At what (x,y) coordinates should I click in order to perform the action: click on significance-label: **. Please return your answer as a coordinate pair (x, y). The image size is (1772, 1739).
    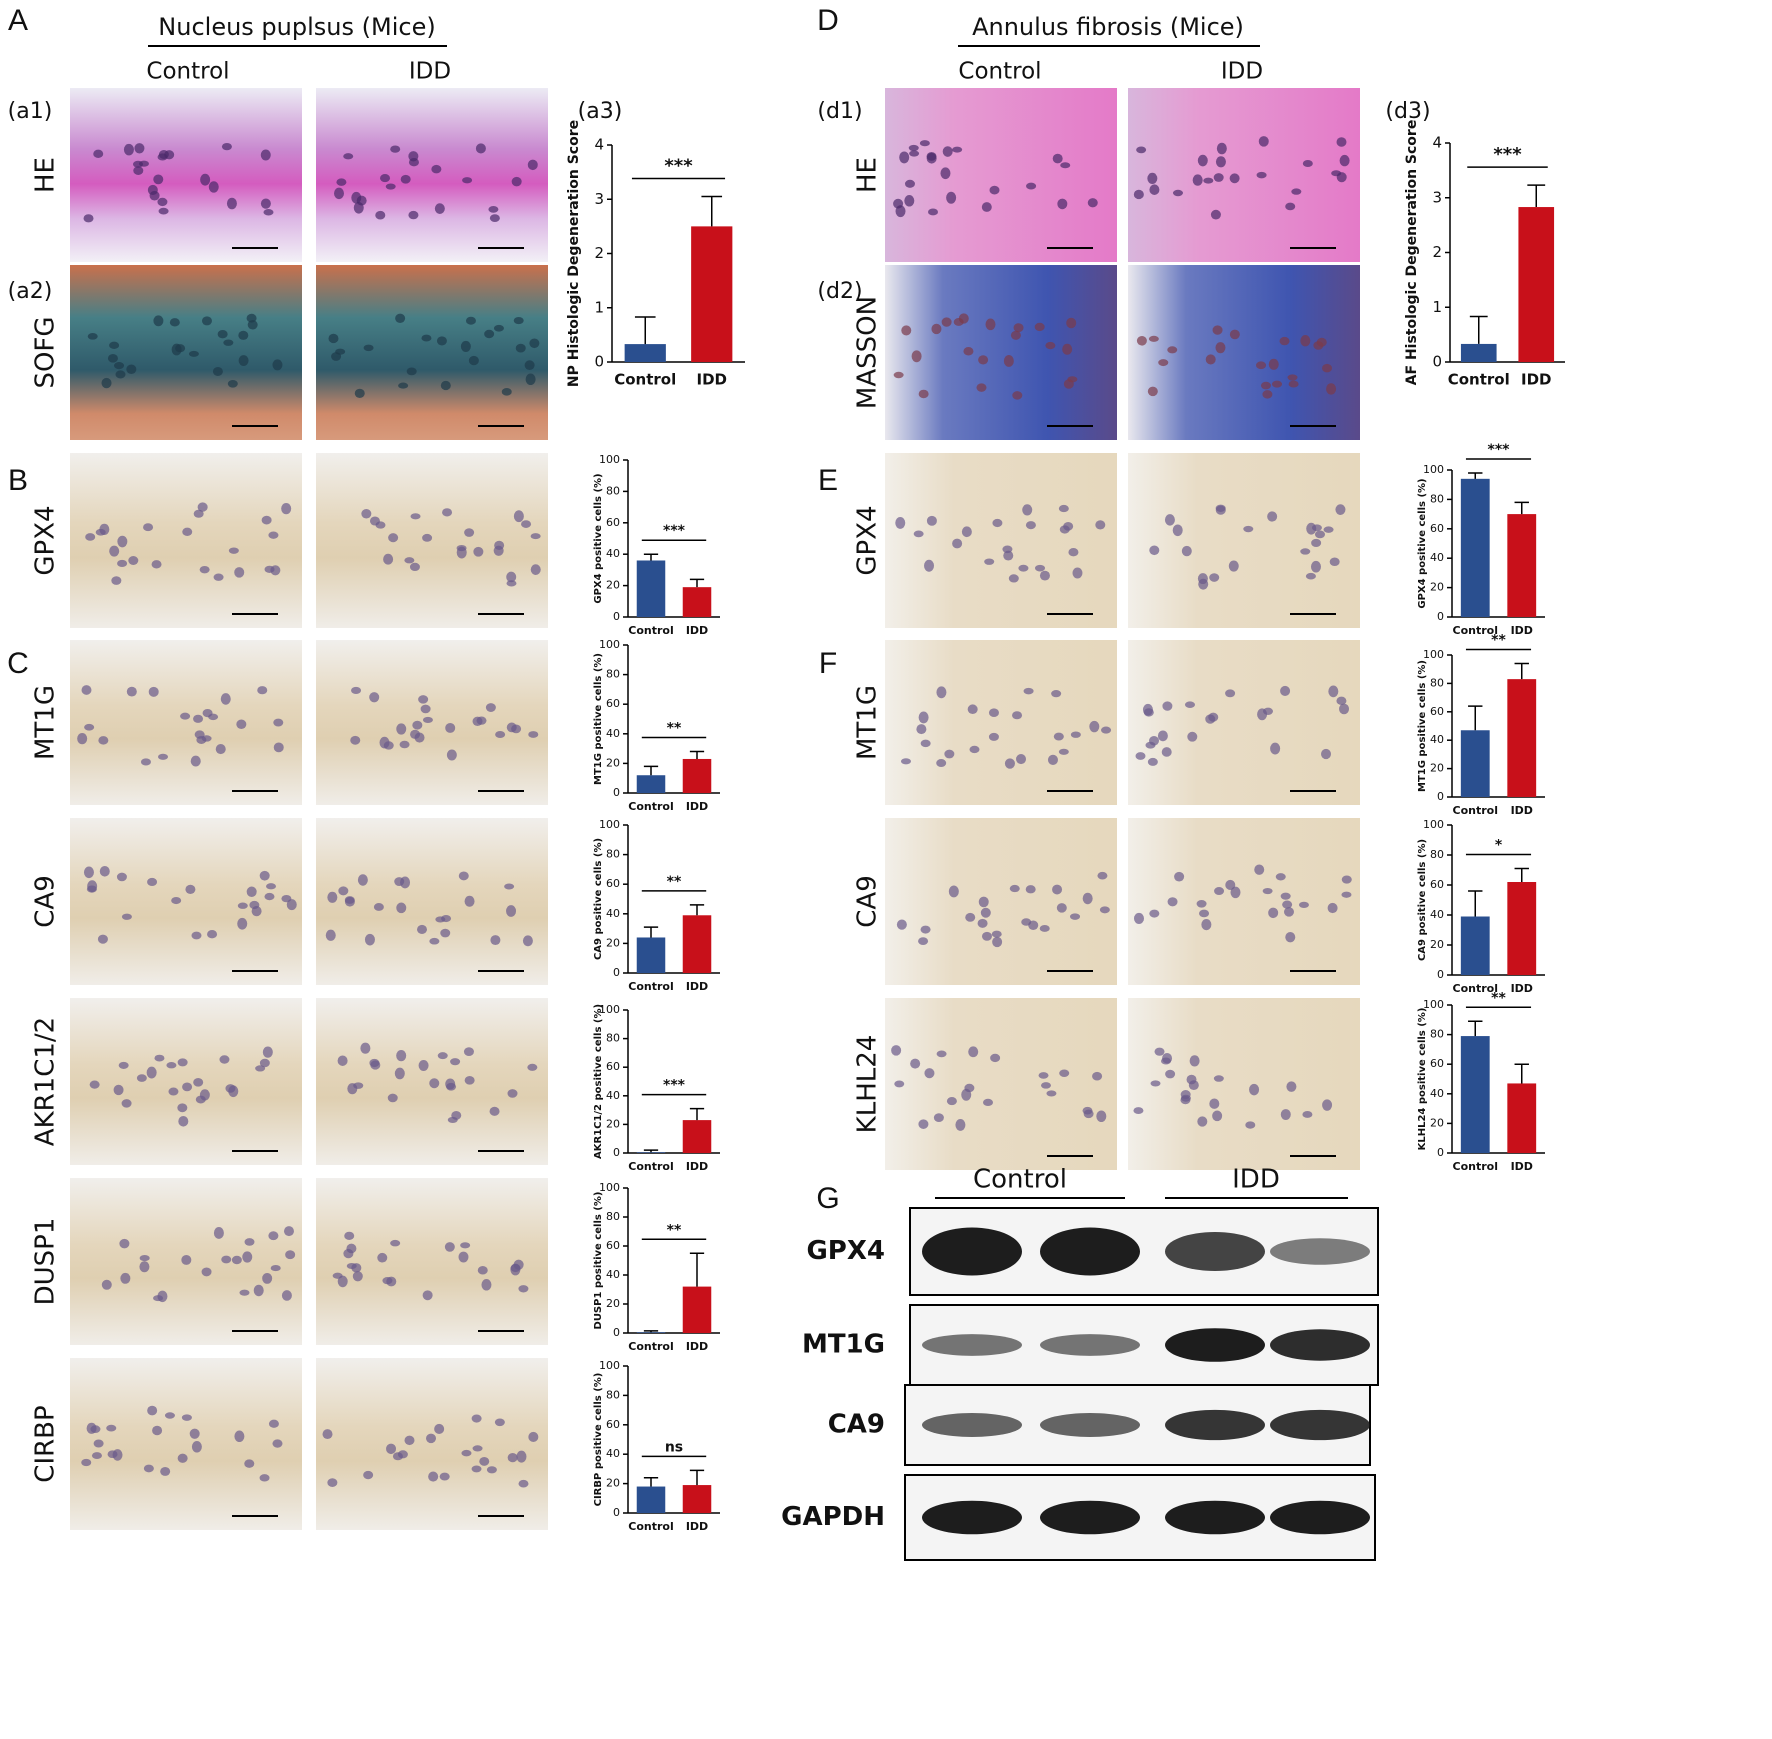
    Looking at the image, I should click on (1498, 998).